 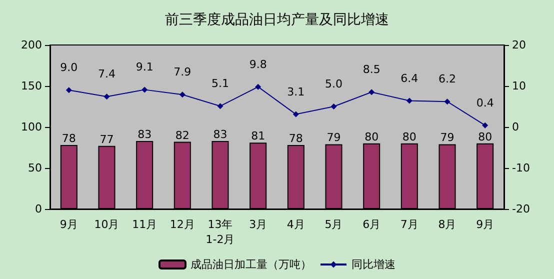 I want to click on y2-tick-label: 0, so click(x=515, y=127).